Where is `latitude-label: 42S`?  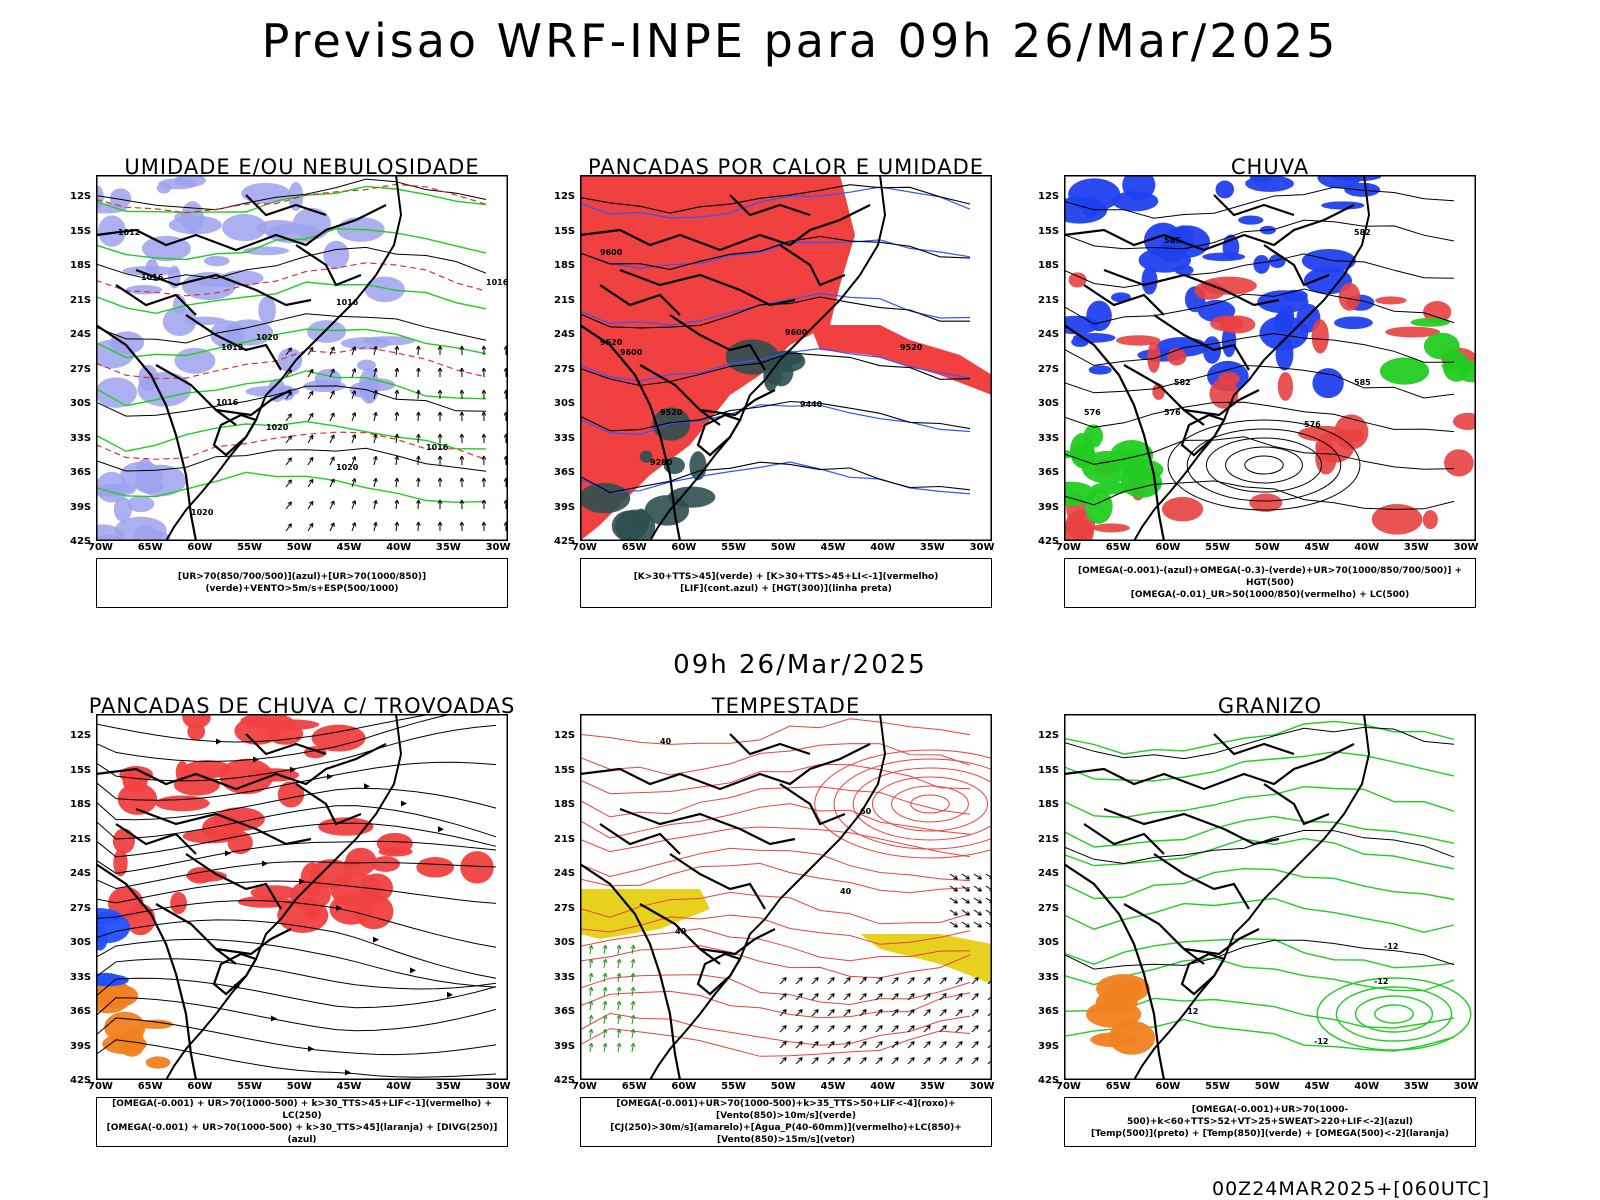
latitude-label: 42S is located at coordinates (81, 541).